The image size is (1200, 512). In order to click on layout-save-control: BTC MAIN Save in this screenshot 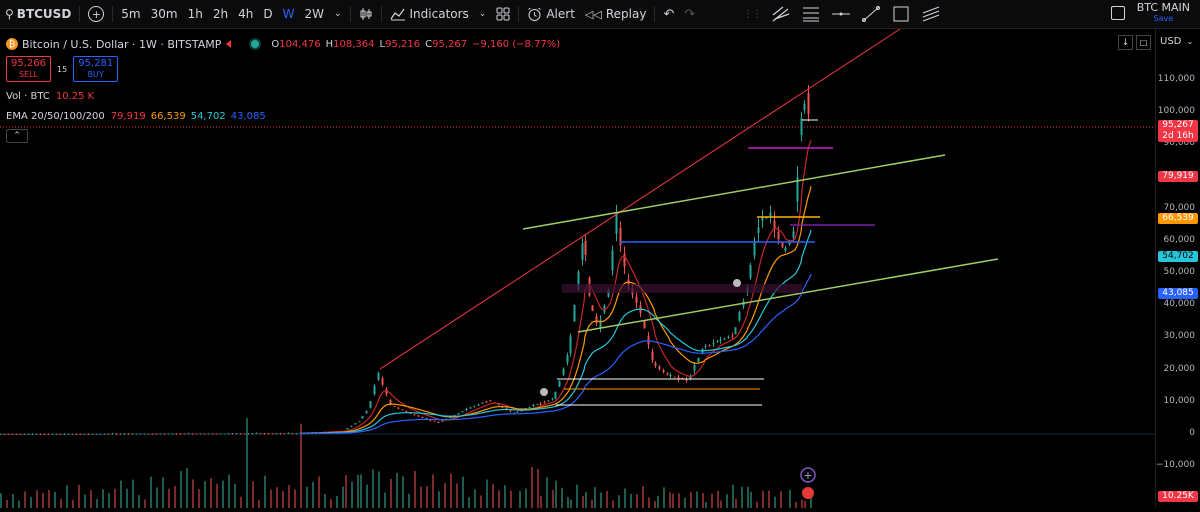, I will do `click(1150, 13)`.